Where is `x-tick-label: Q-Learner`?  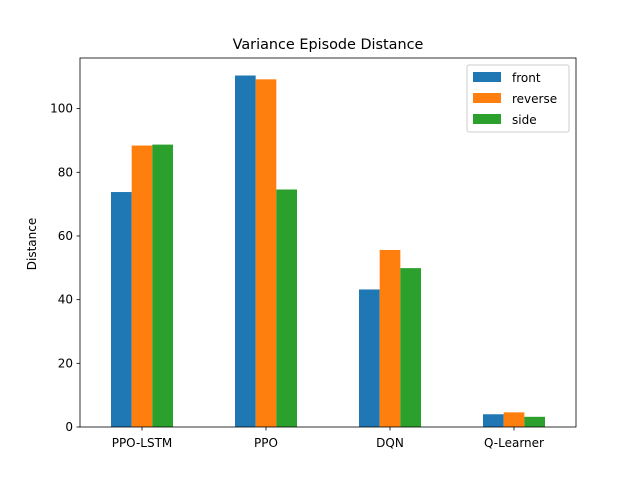 x-tick-label: Q-Learner is located at coordinates (514, 443).